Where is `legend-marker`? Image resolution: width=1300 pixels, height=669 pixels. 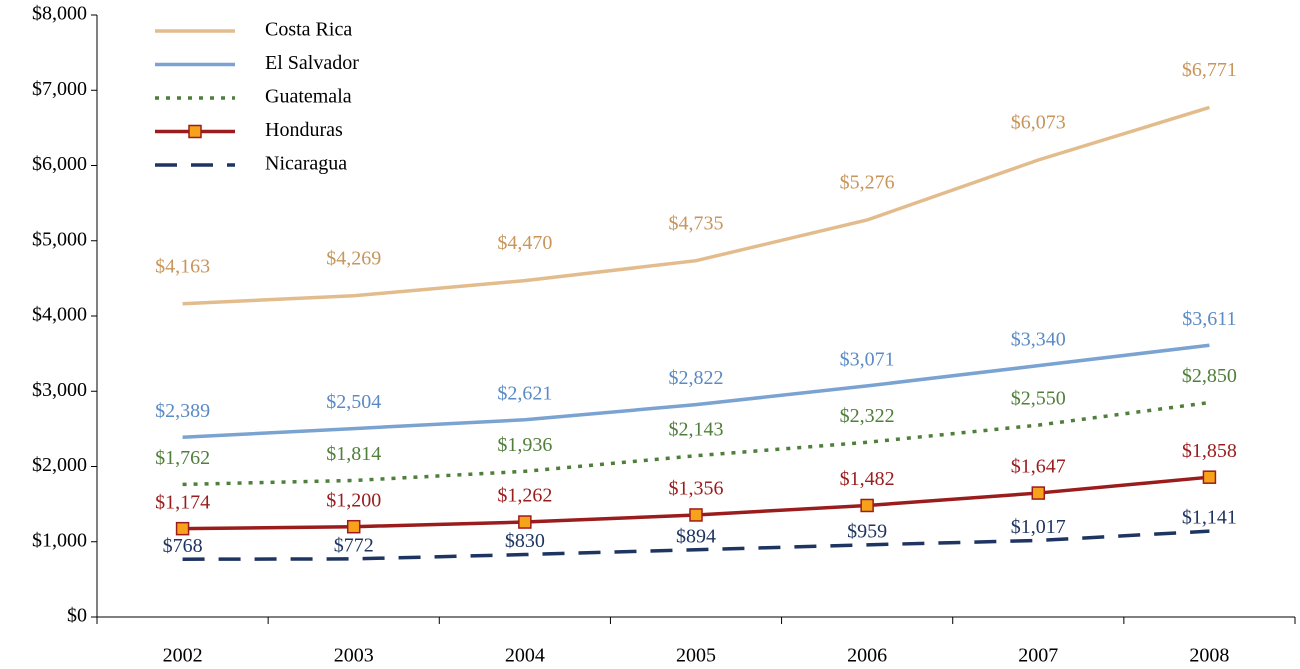 legend-marker is located at coordinates (195, 131).